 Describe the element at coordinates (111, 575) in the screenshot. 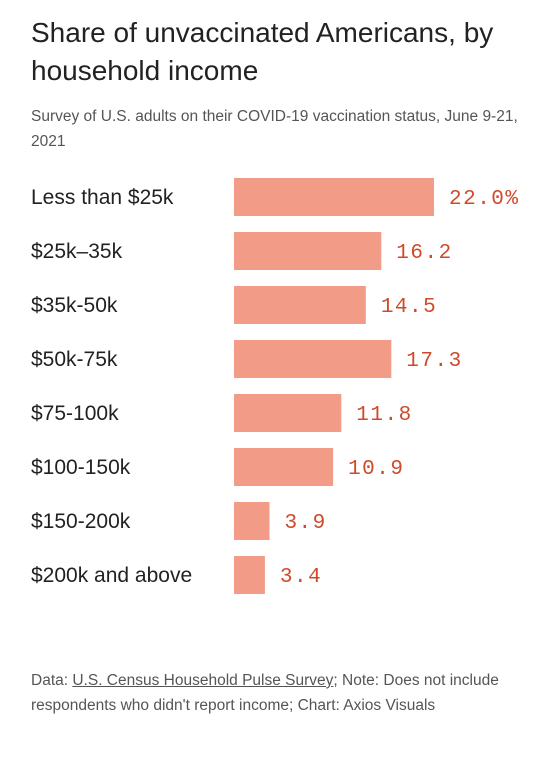

I see `category-label: $200k and above` at that location.